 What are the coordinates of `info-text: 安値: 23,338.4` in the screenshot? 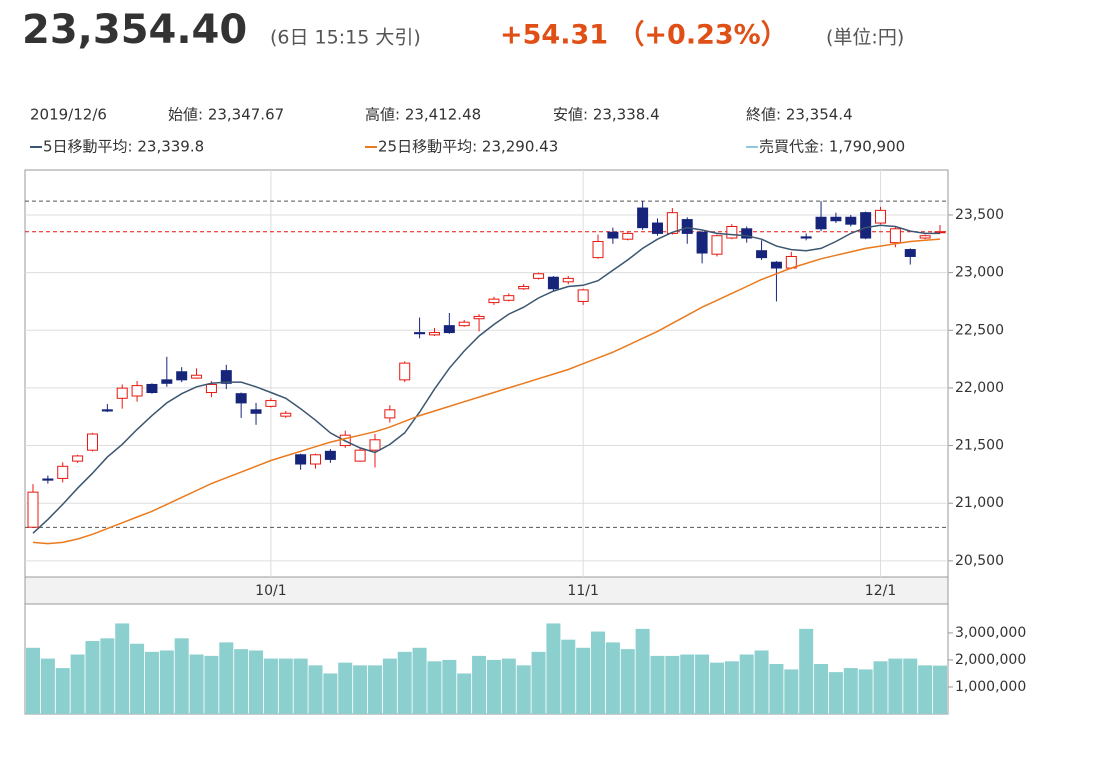 It's located at (606, 115).